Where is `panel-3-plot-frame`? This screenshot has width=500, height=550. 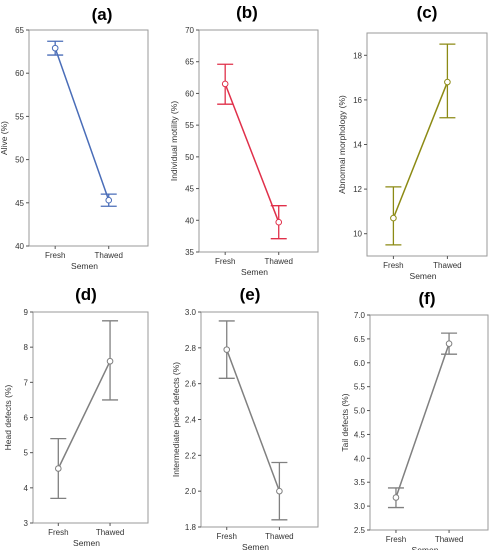 panel-3-plot-frame is located at coordinates (427, 144).